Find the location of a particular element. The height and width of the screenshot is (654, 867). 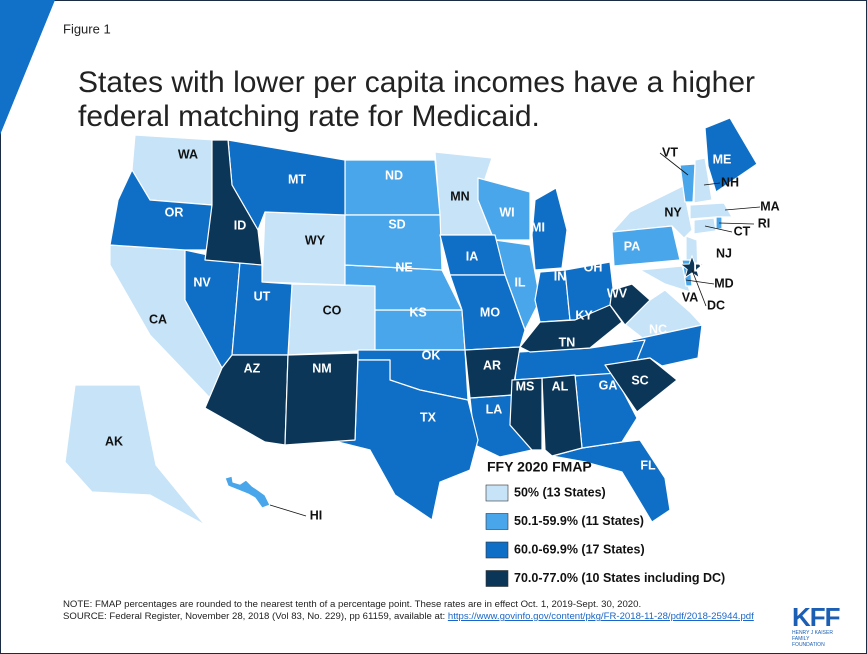

state-label: OH is located at coordinates (593, 267).